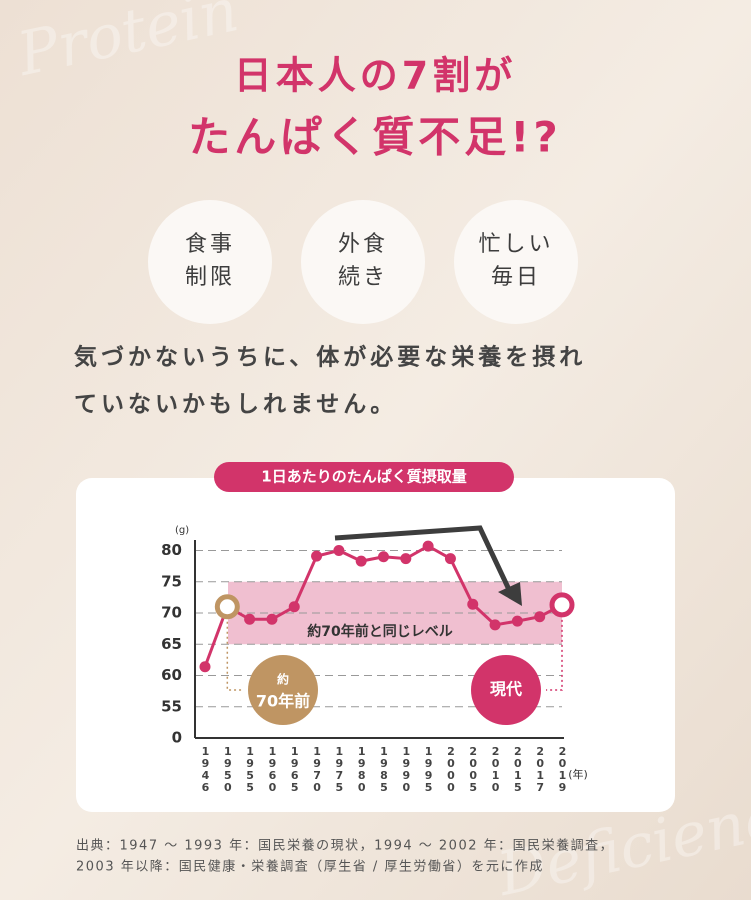  What do you see at coordinates (235, 405) in the screenshot?
I see `body-text: ていないかもしれません。` at bounding box center [235, 405].